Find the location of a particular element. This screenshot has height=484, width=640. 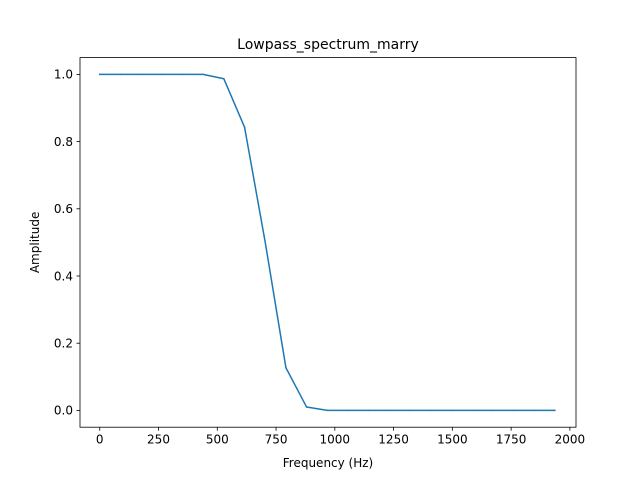

x-tick-label: 1750 is located at coordinates (511, 440).